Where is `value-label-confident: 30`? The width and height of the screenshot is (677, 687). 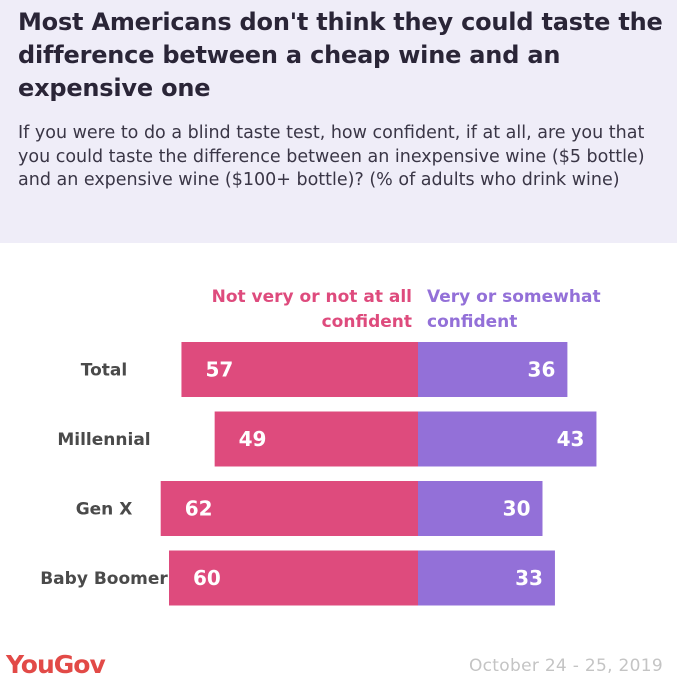 value-label-confident: 30 is located at coordinates (517, 509).